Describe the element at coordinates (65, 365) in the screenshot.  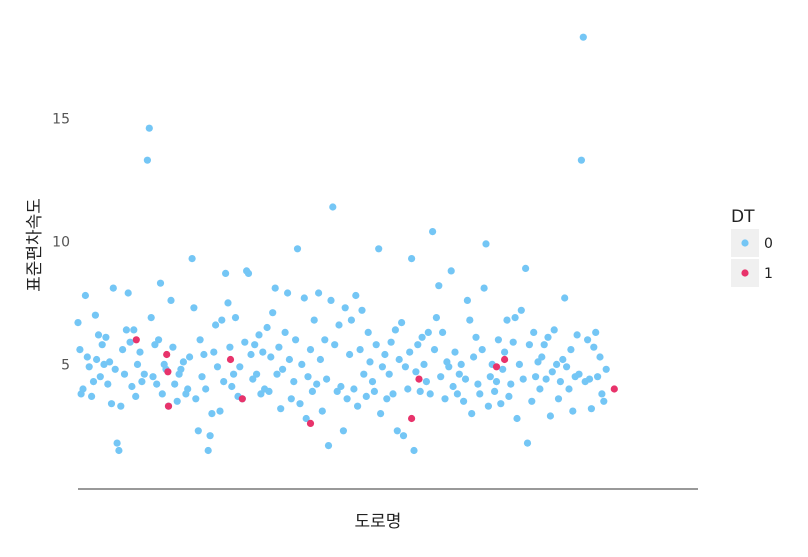
I see `y-tick-label: 5` at that location.